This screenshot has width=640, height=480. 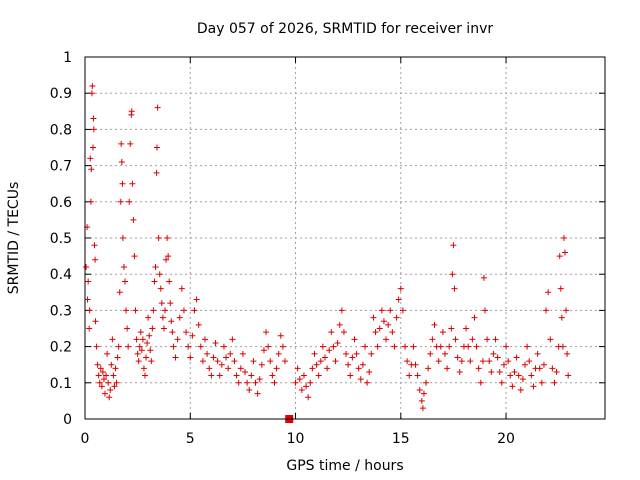 I want to click on y-axis-label: SRMTID / TECUs, so click(x=14, y=238).